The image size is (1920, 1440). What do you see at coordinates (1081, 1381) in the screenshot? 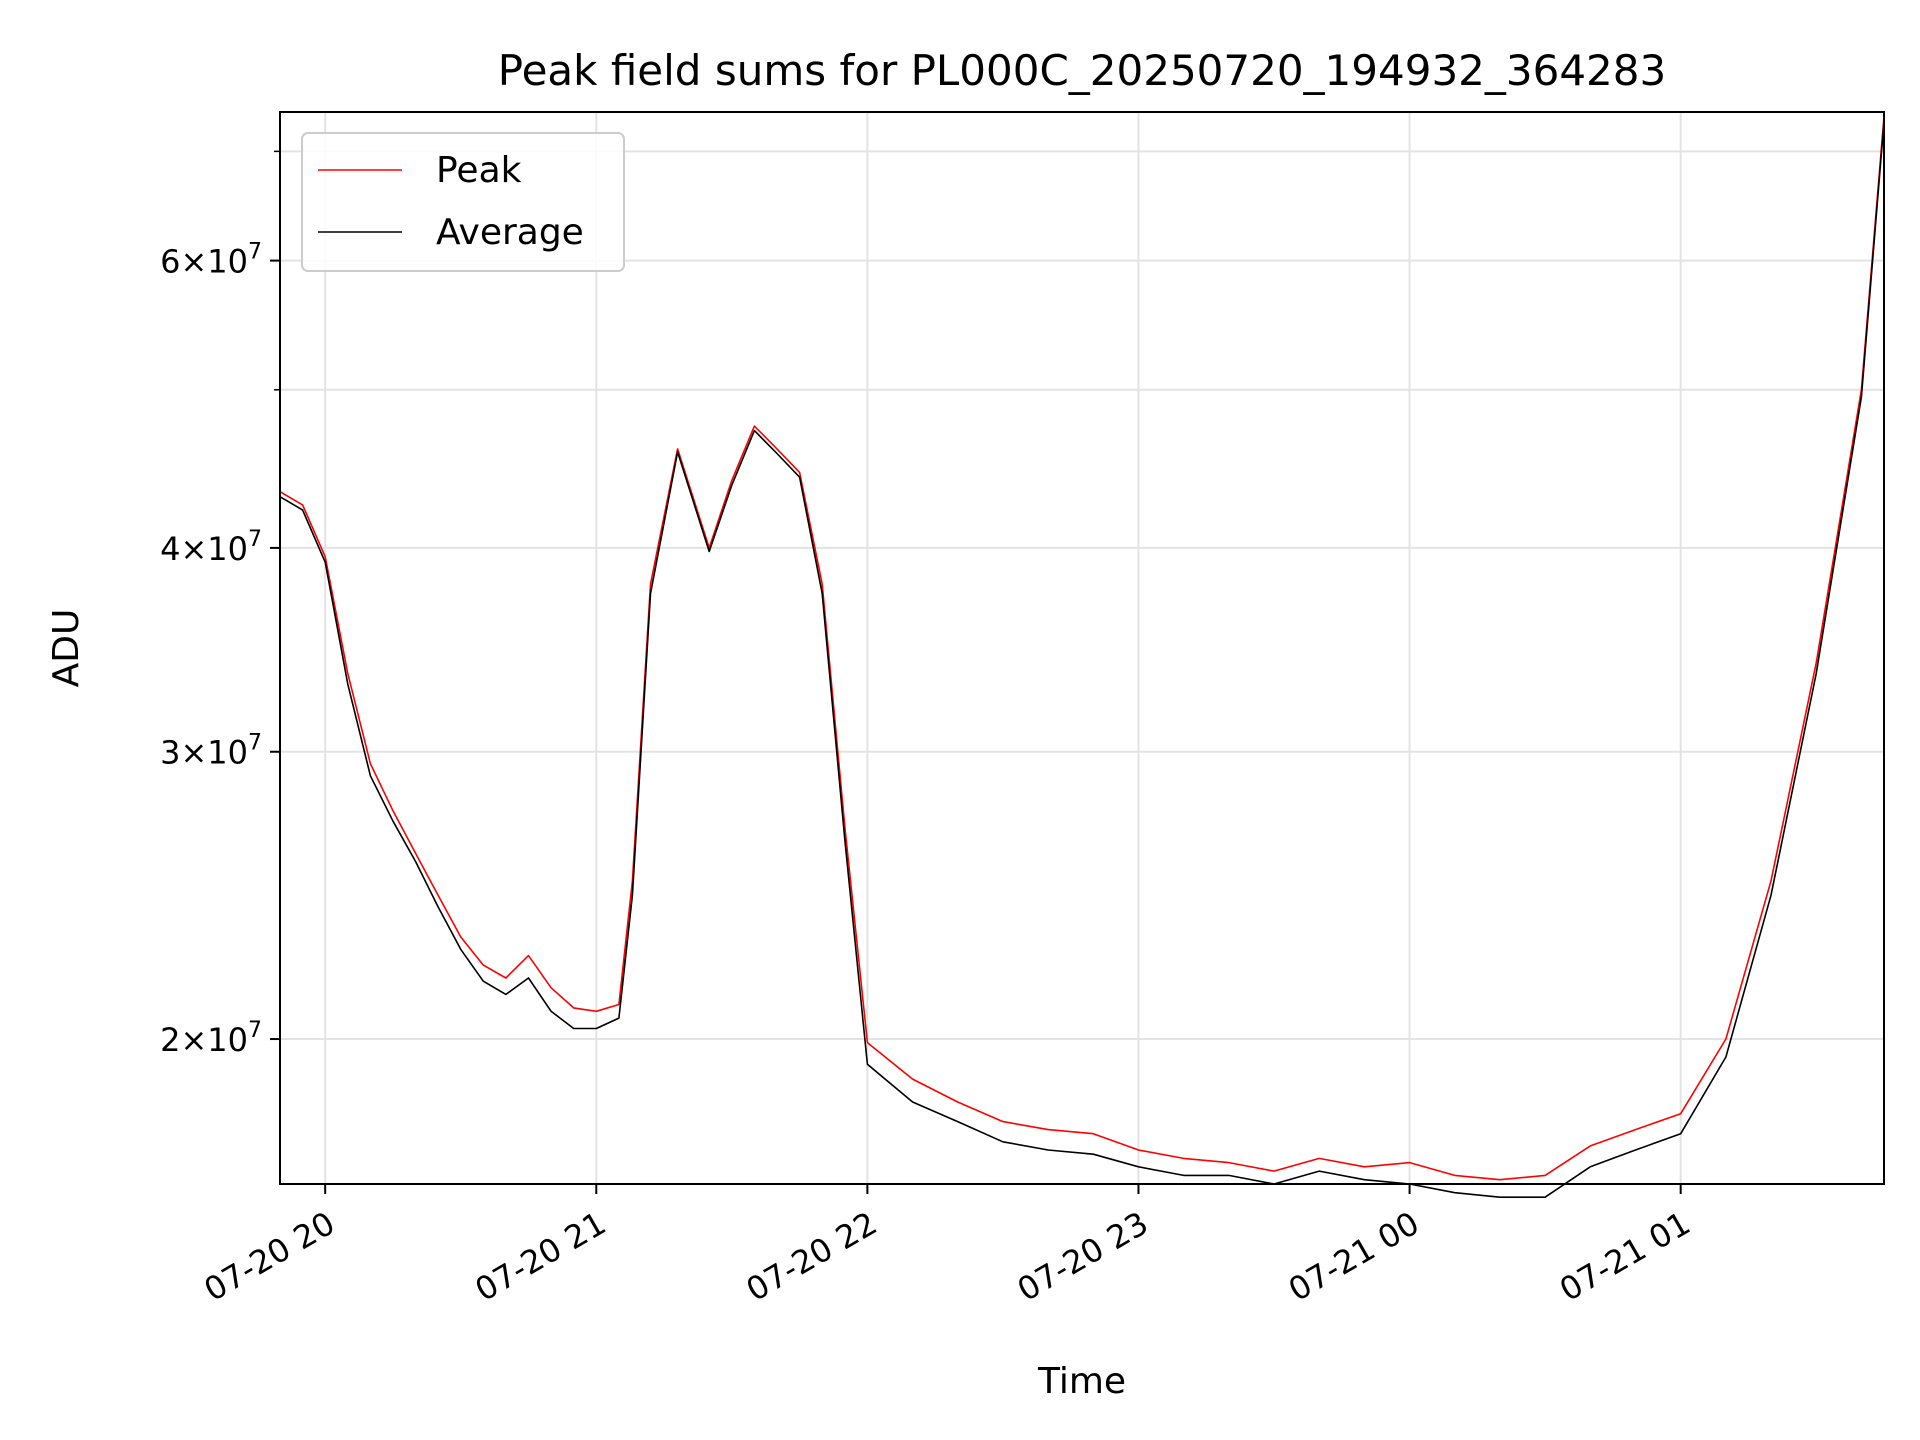
I see `x-axis-label: Time` at bounding box center [1081, 1381].